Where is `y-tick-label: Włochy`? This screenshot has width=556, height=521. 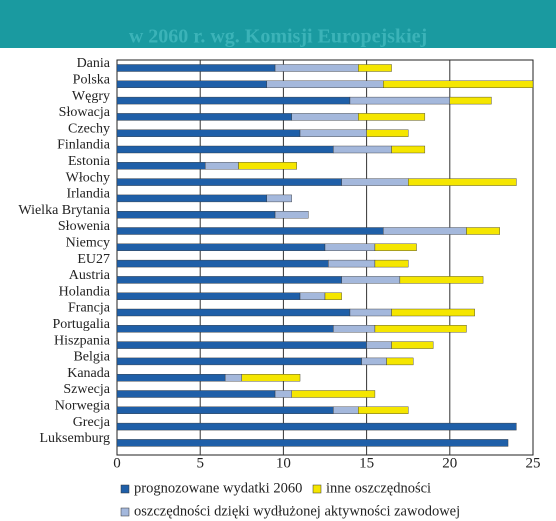
y-tick-label: Włochy is located at coordinates (88, 177).